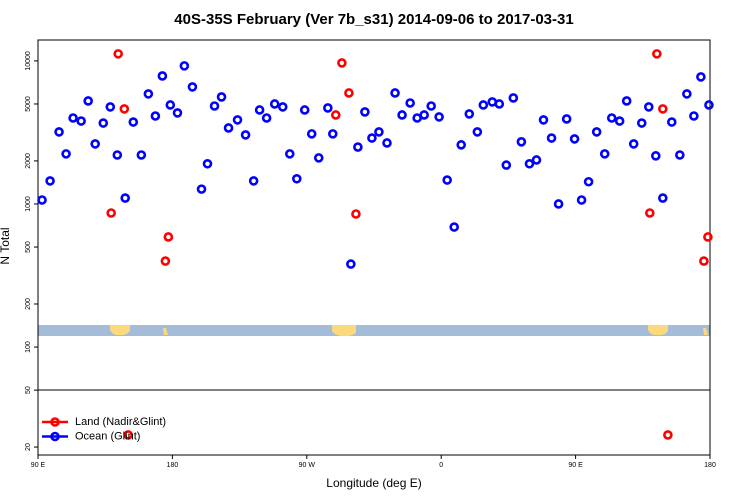 Image resolution: width=750 pixels, height=500 pixels. Describe the element at coordinates (28, 347) in the screenshot. I see `y-tick-label: 100` at that location.